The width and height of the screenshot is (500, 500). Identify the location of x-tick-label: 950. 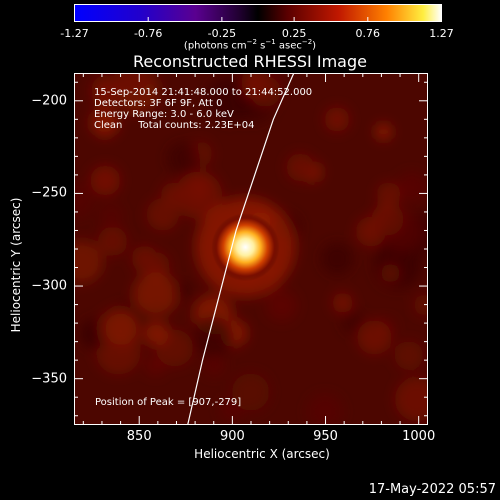
(325, 436).